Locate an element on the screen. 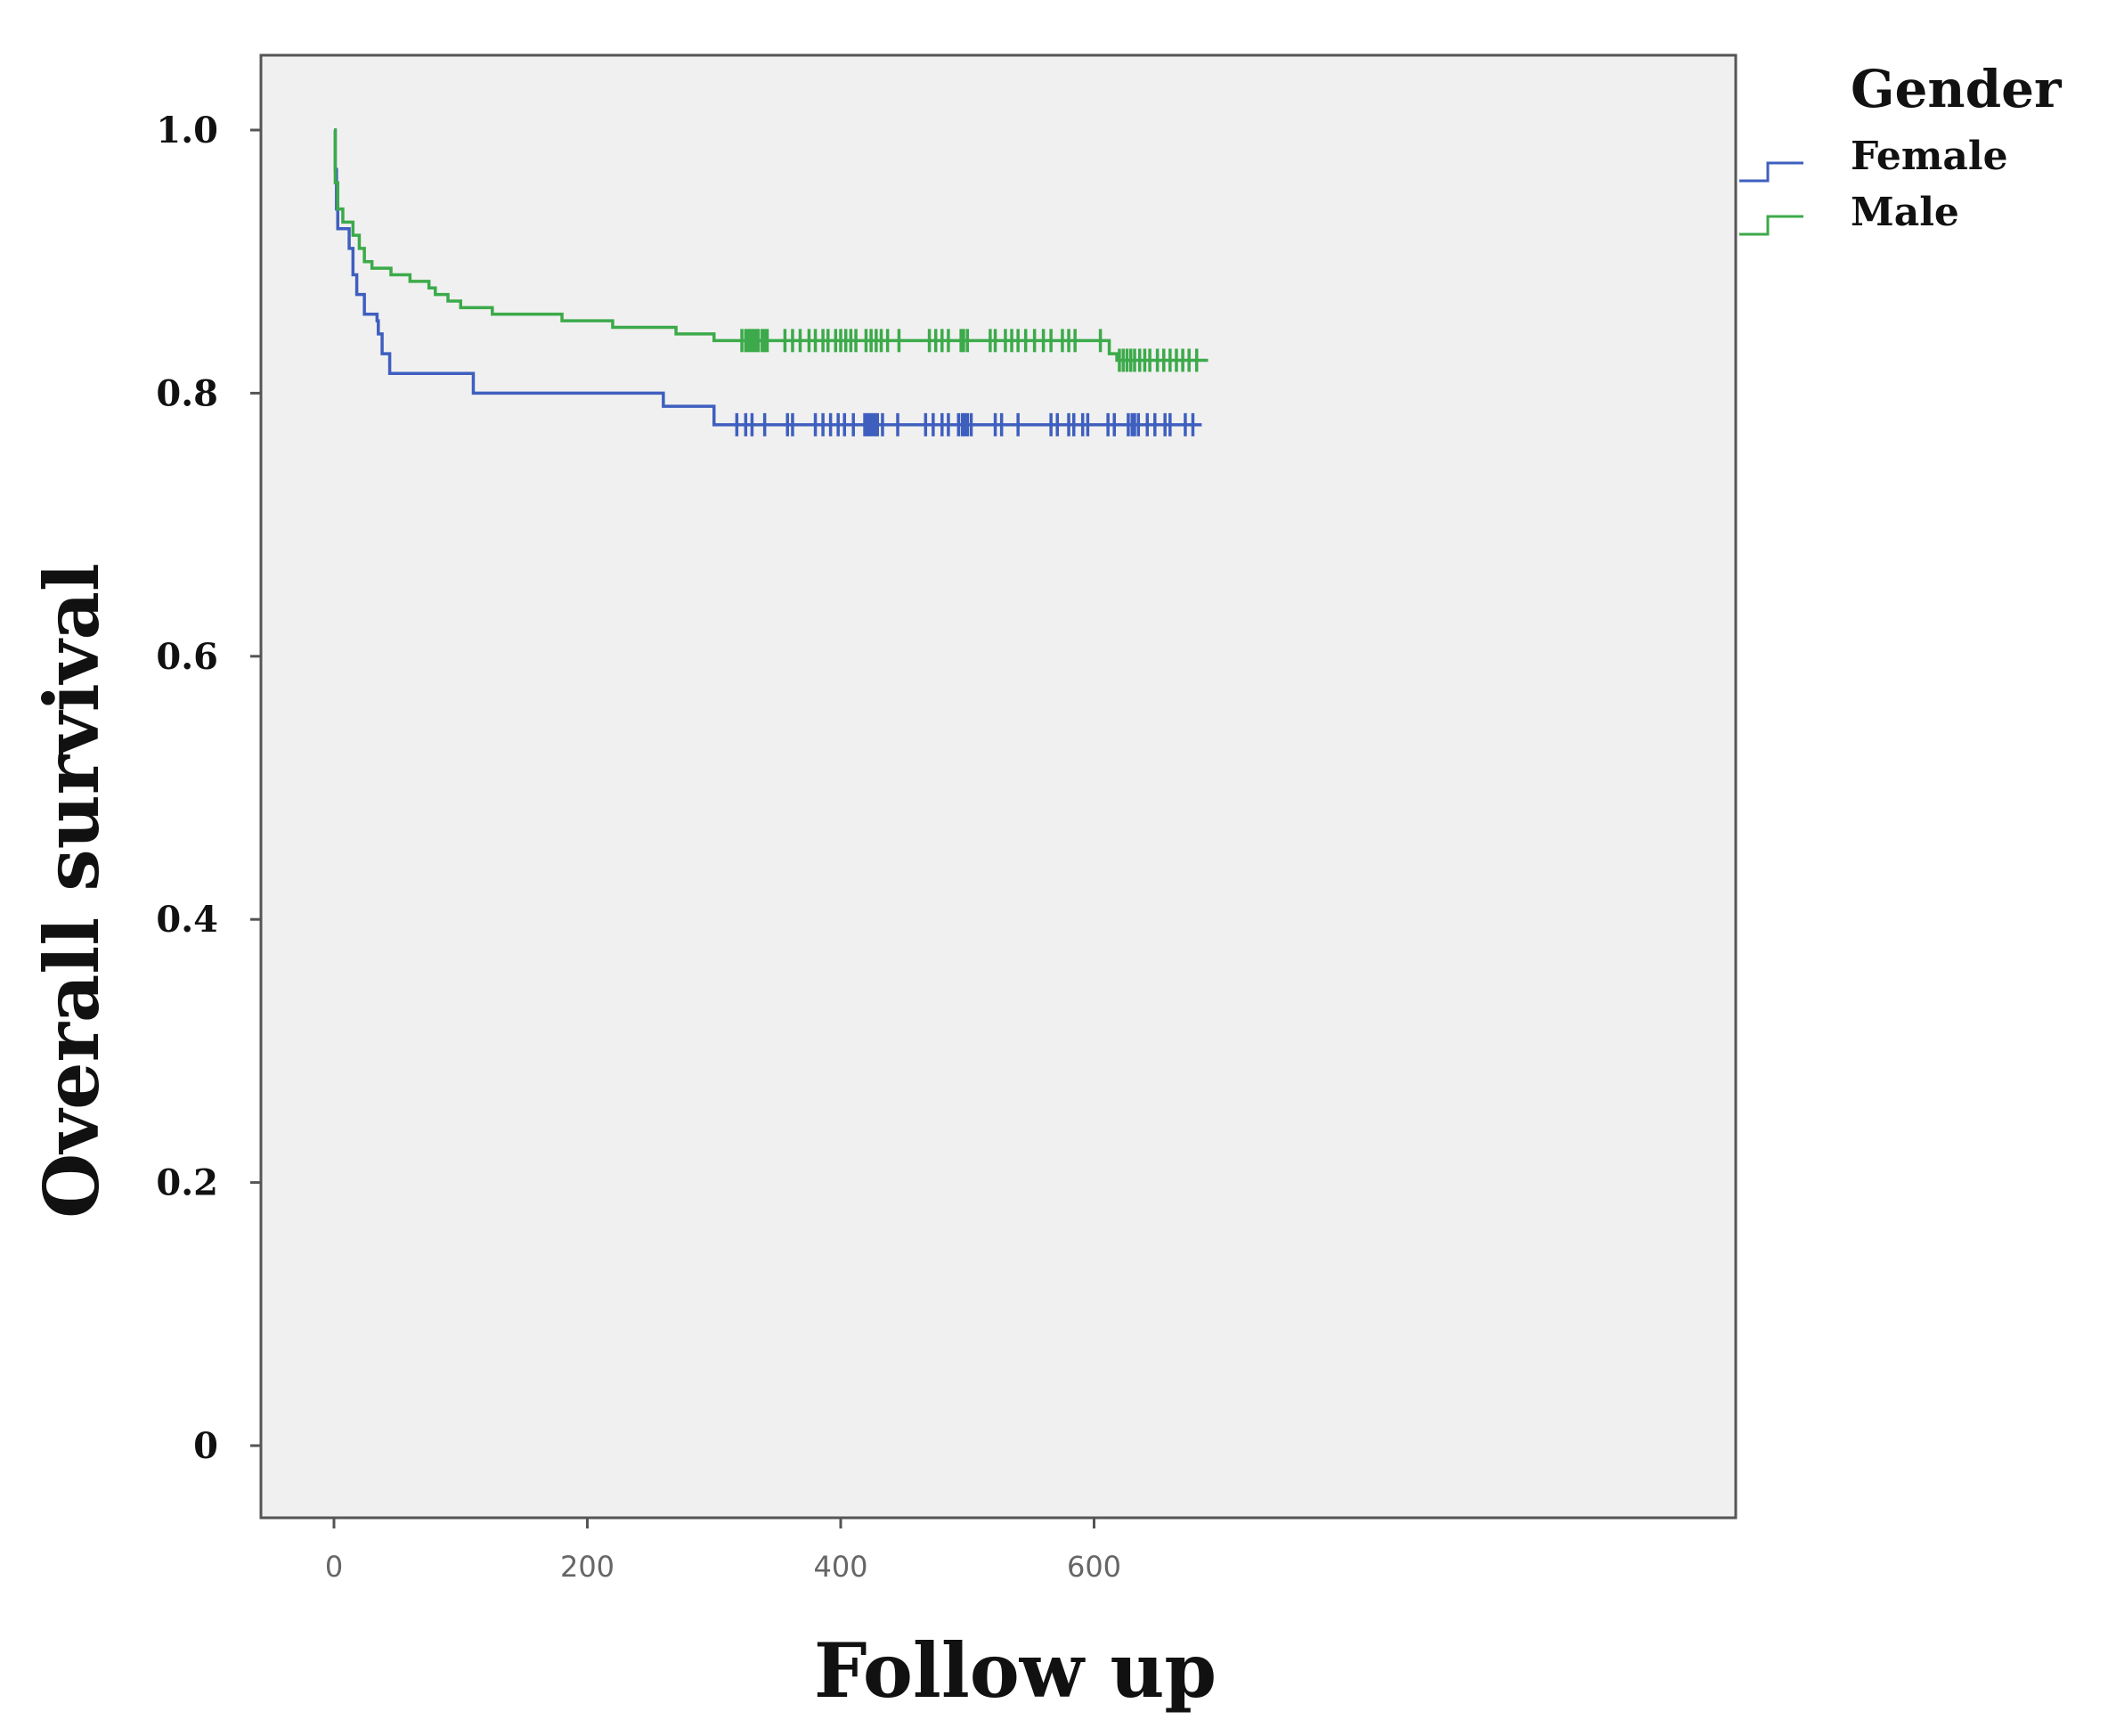 This screenshot has width=2116, height=1736. x-tick-label: 600 is located at coordinates (1094, 1567).